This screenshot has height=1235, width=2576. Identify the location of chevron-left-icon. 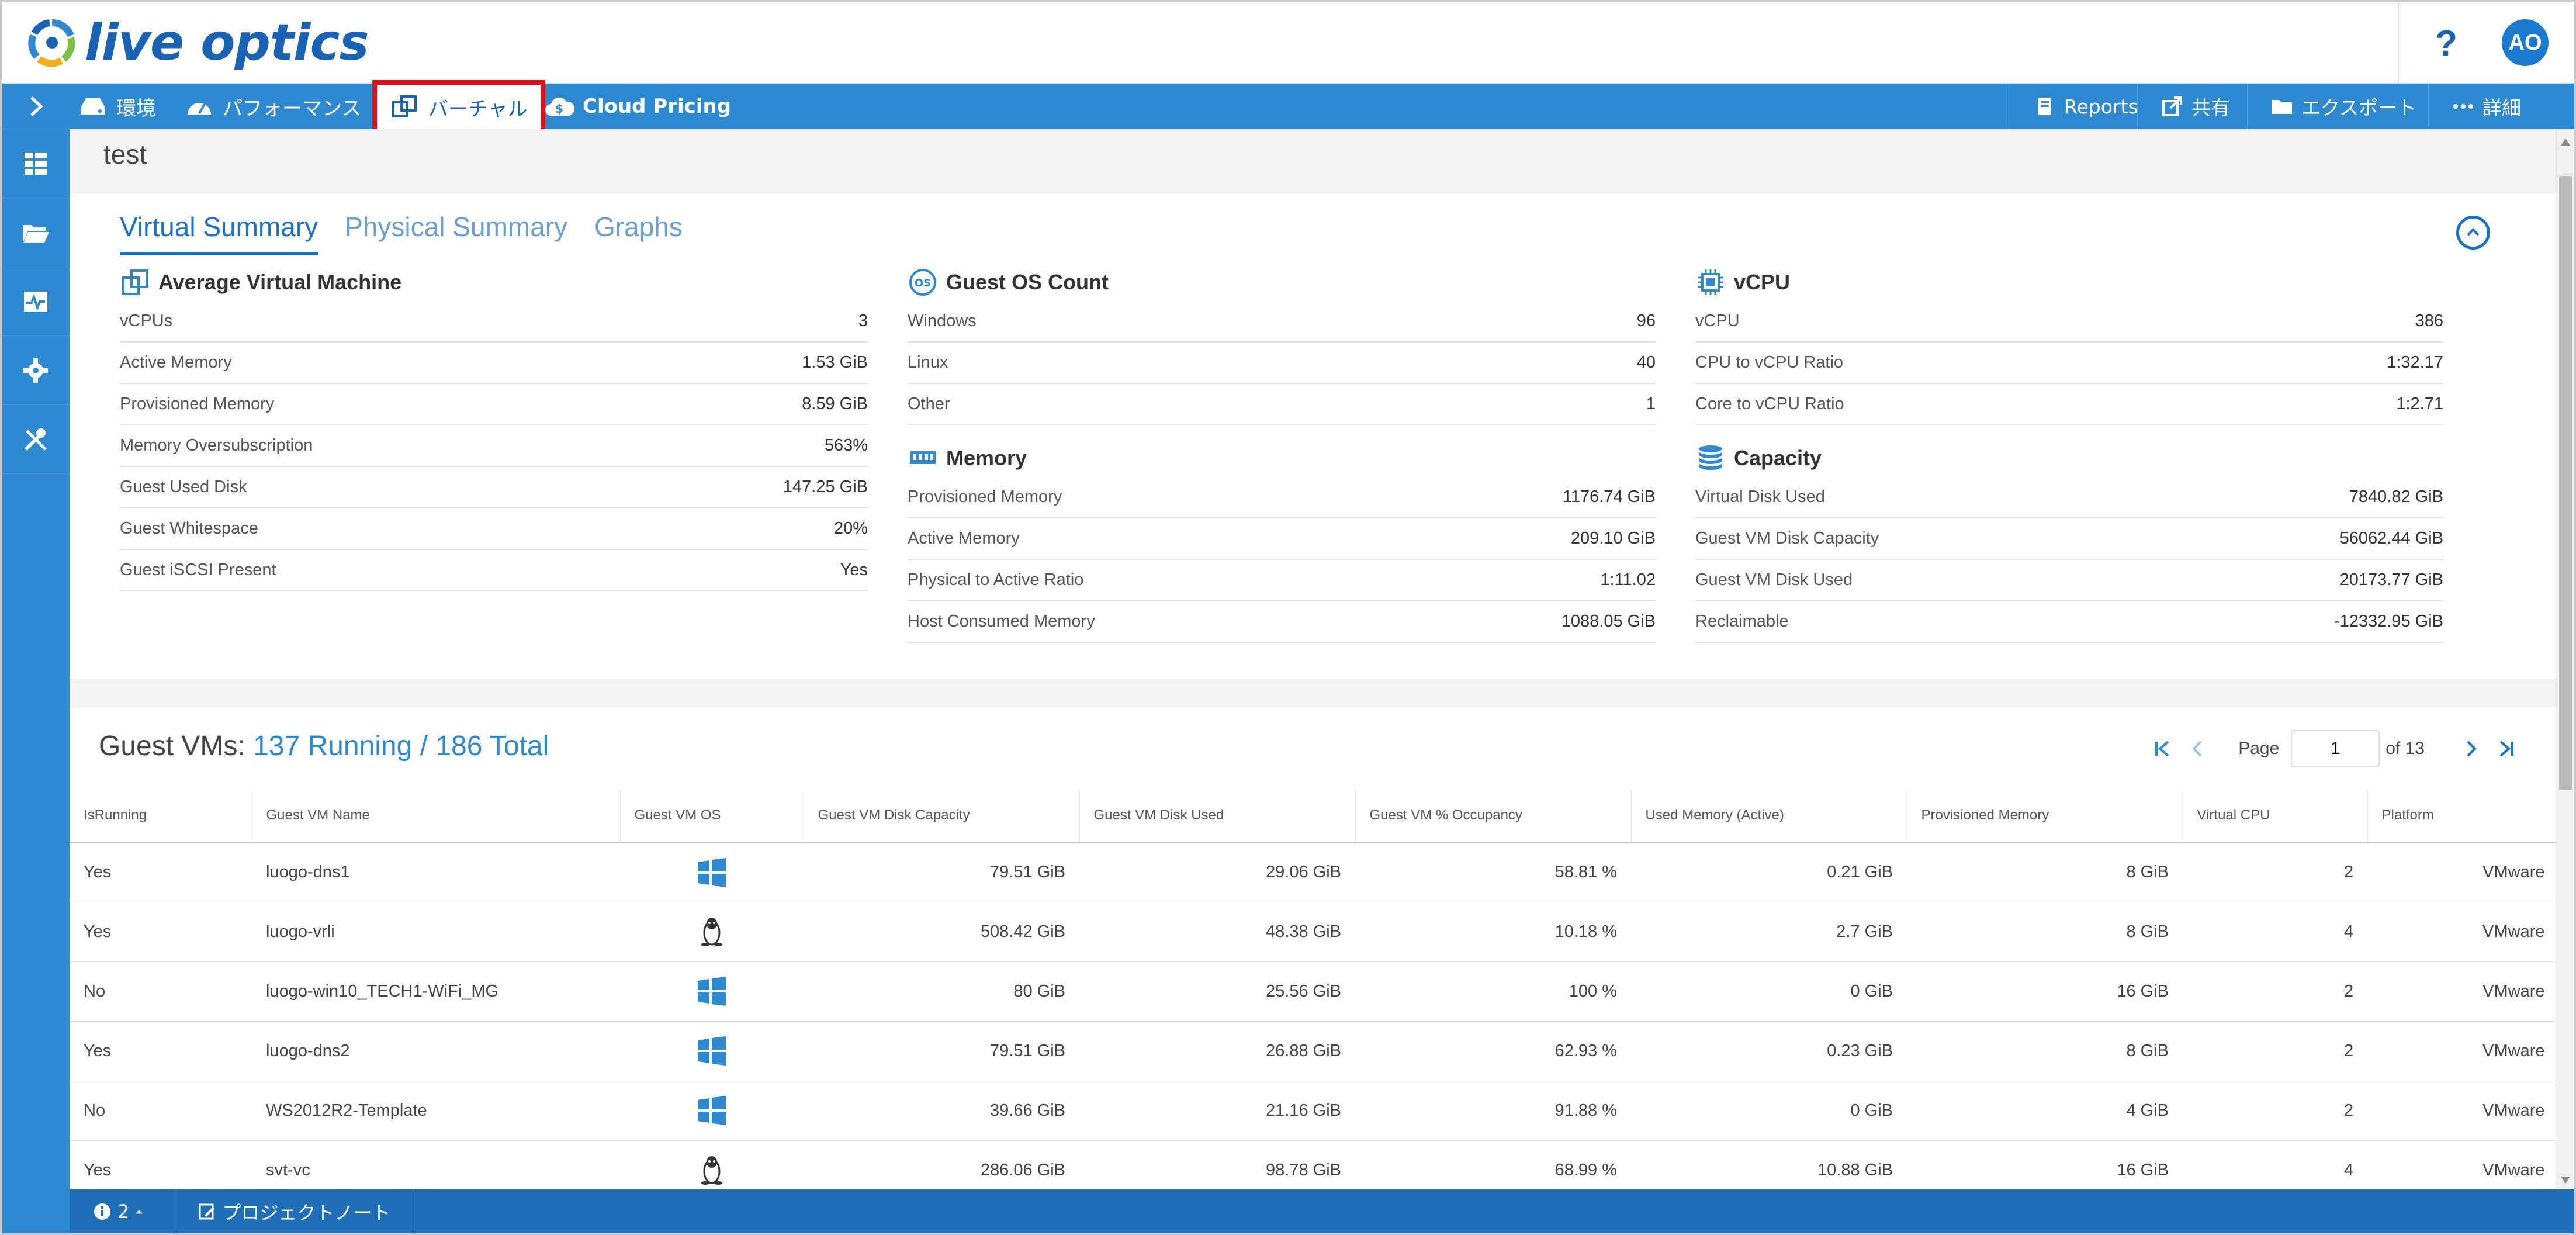
(2197, 749).